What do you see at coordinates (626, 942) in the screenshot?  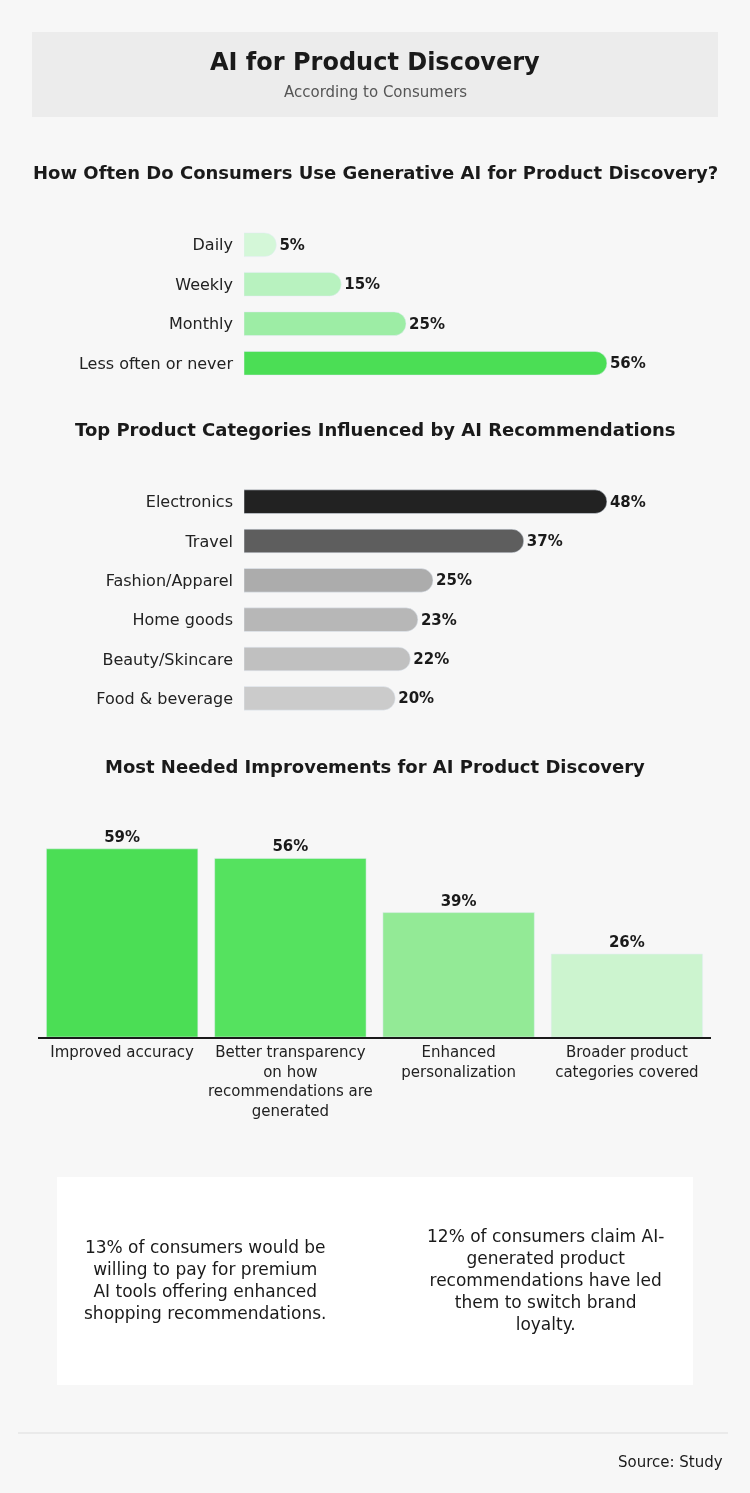 I see `data-label: 26%` at bounding box center [626, 942].